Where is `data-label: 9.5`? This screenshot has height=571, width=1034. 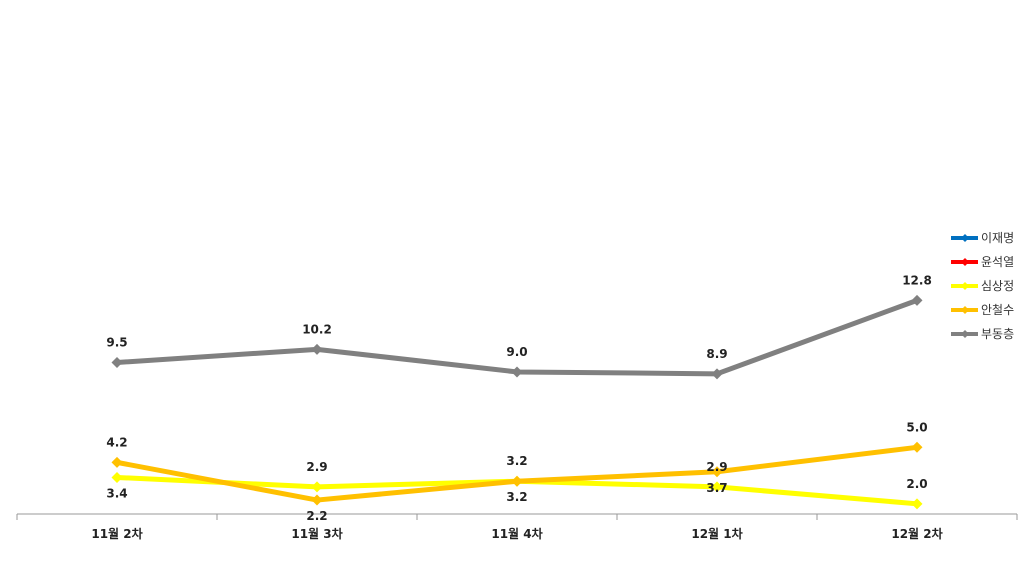 data-label: 9.5 is located at coordinates (116, 343).